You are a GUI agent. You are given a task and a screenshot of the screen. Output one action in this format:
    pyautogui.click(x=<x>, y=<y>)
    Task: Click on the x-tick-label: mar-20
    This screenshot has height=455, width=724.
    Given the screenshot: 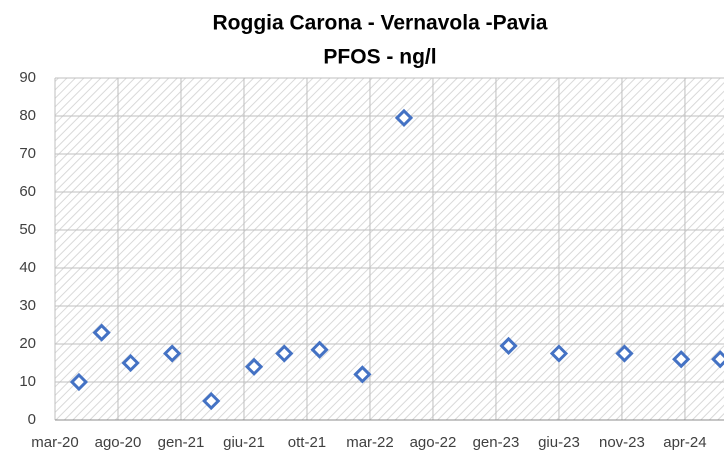 What is the action you would take?
    pyautogui.click(x=55, y=442)
    